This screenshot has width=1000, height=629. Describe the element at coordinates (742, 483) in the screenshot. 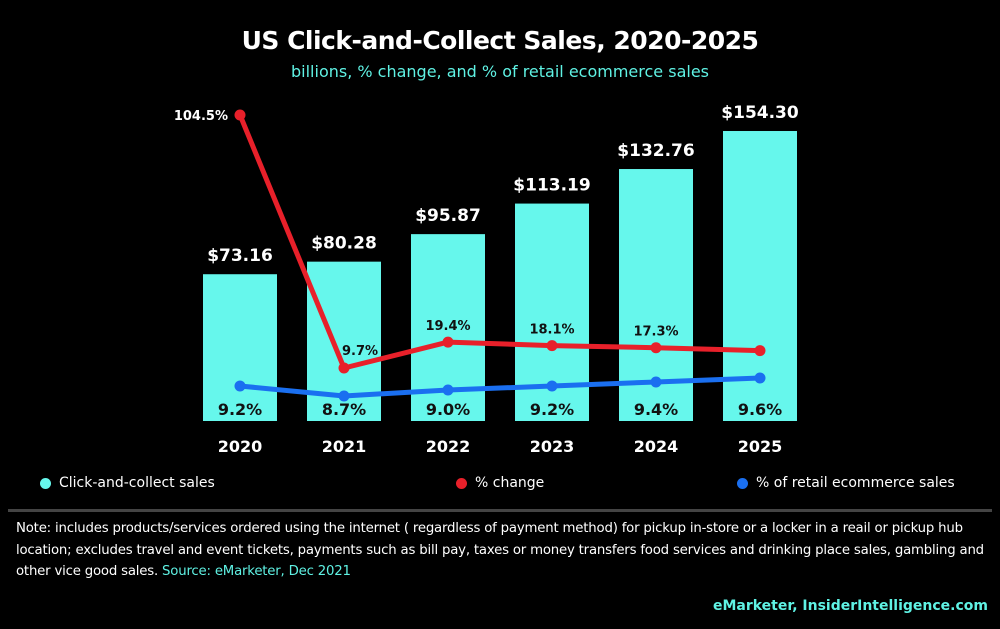

I see `legend-swatch-share` at that location.